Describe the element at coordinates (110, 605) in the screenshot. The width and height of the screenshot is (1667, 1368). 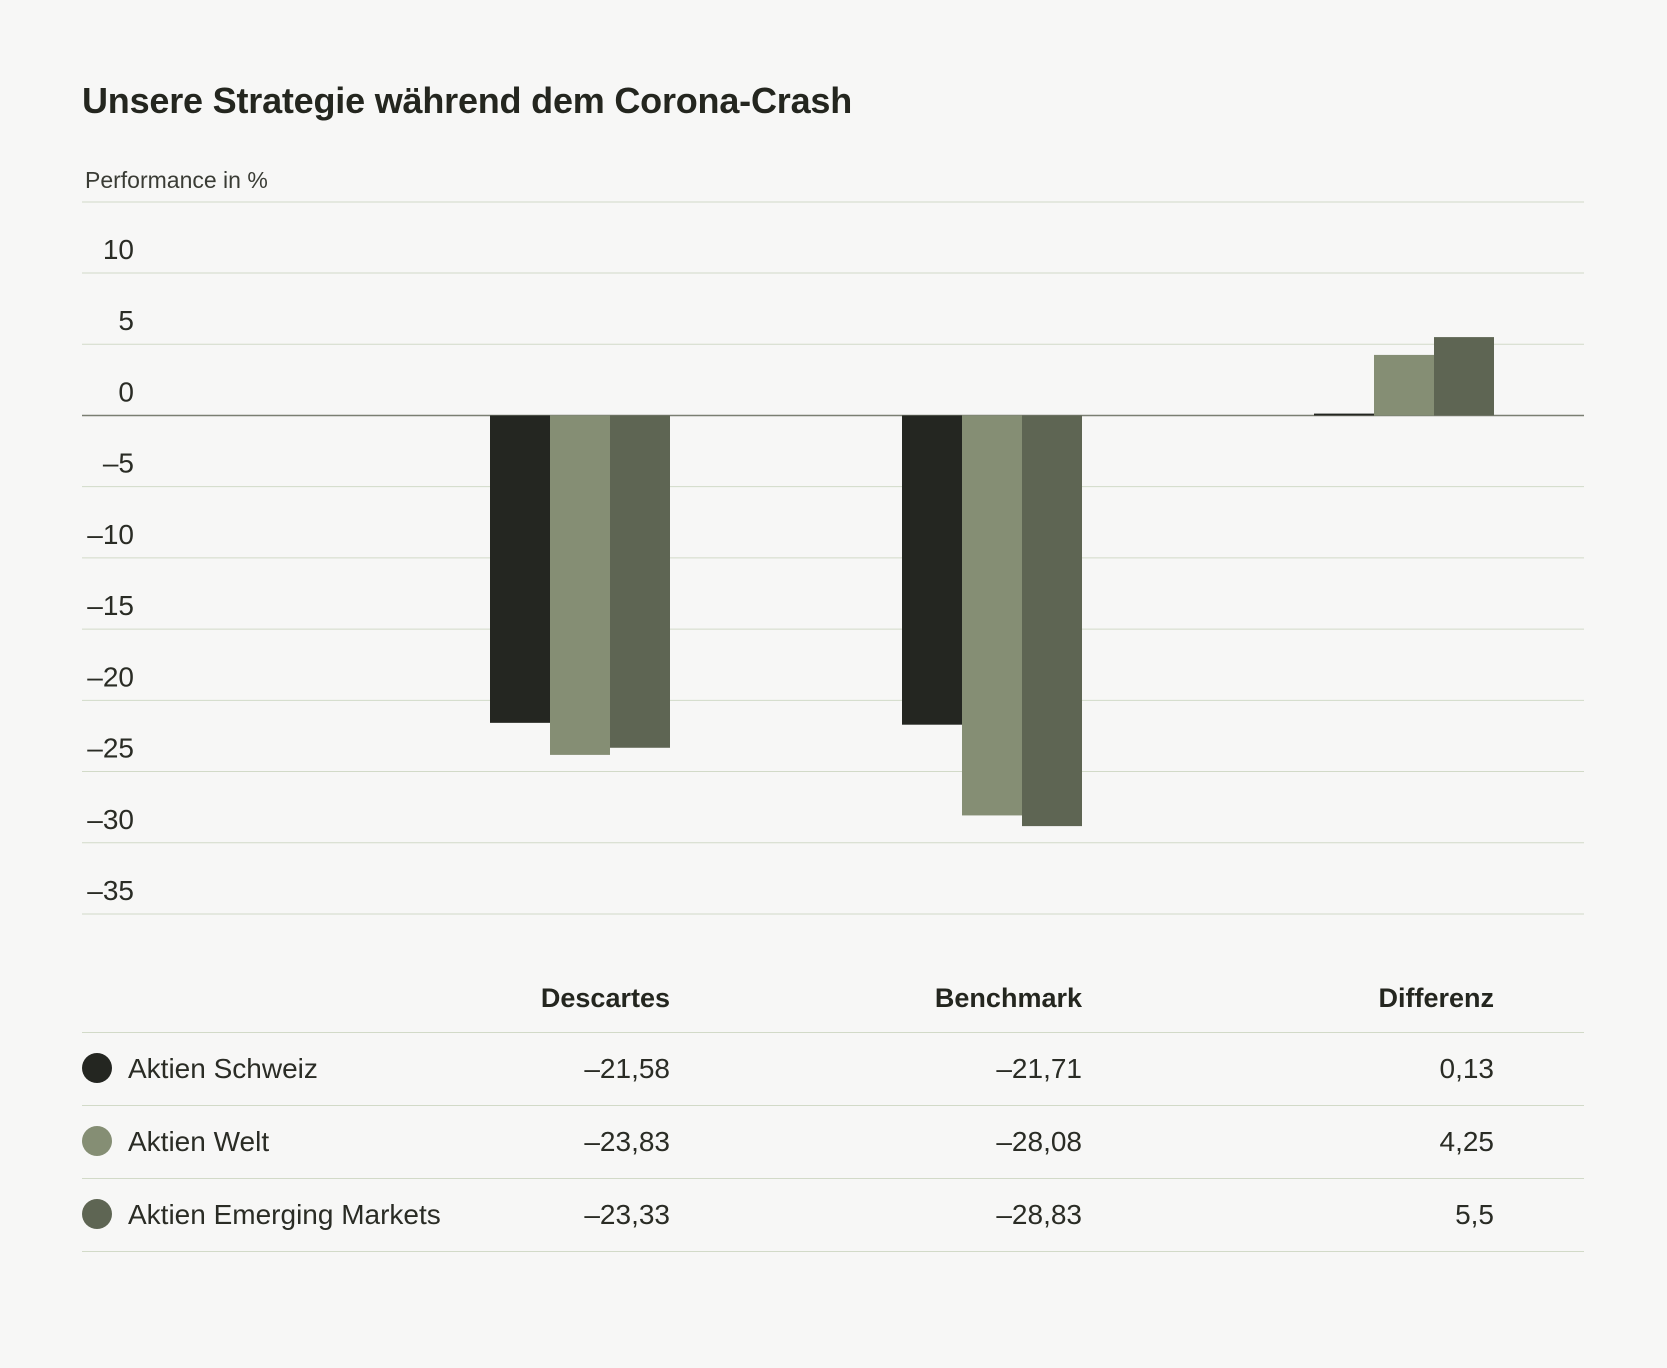
I see `y-tick-label: –15` at that location.